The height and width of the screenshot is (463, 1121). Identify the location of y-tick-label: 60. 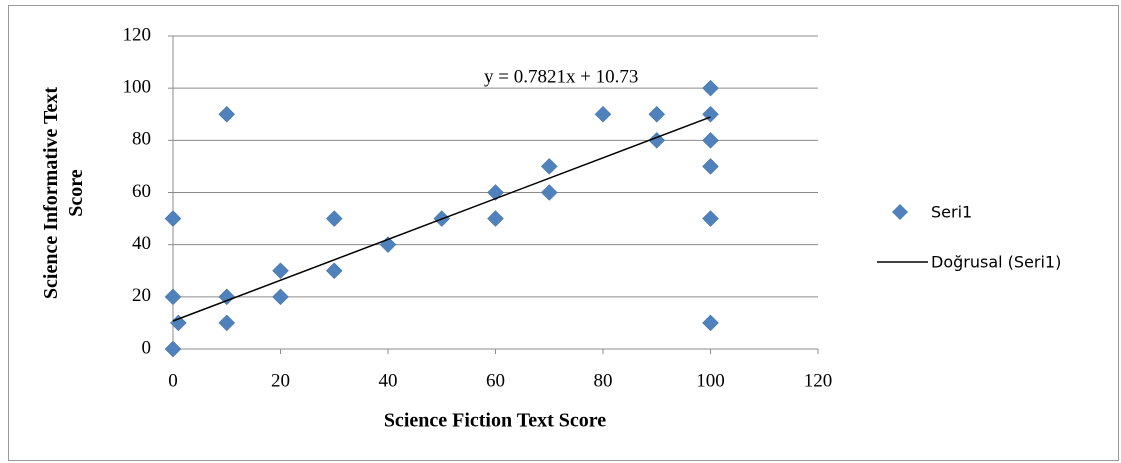
(141, 191).